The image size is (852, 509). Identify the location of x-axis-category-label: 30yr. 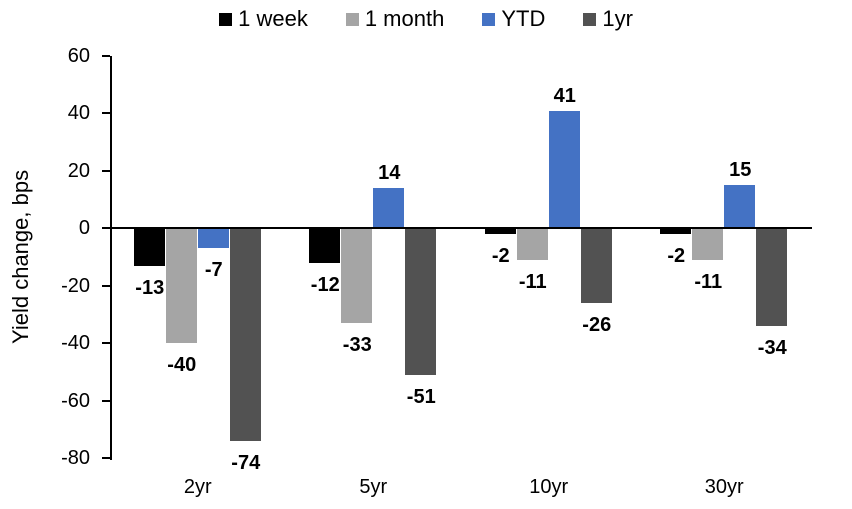
(724, 487).